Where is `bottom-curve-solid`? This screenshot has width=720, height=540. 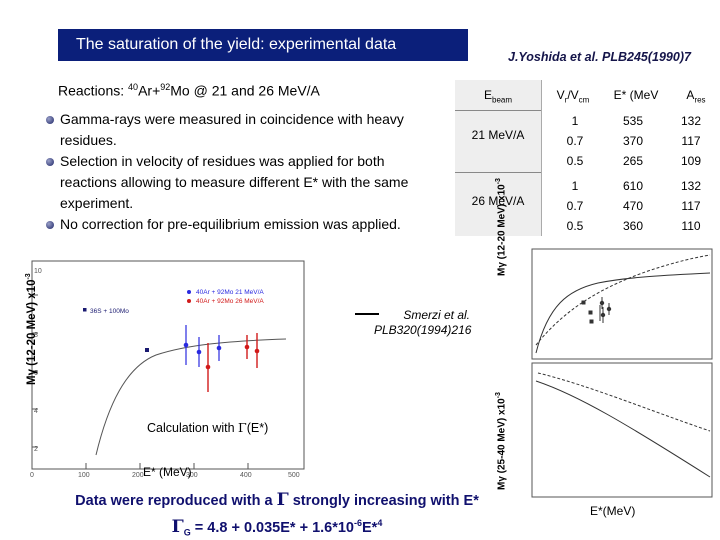 bottom-curve-solid is located at coordinates (623, 429).